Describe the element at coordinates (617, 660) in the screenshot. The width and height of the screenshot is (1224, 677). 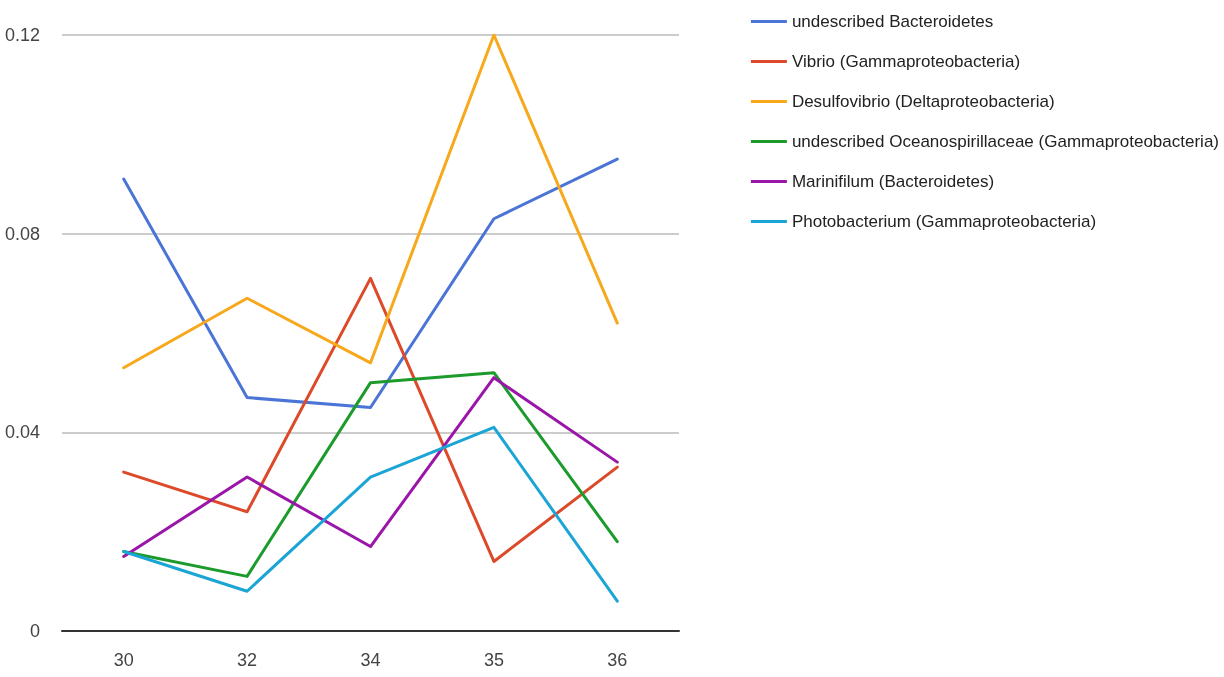
I see `x-tick-label: 36` at that location.